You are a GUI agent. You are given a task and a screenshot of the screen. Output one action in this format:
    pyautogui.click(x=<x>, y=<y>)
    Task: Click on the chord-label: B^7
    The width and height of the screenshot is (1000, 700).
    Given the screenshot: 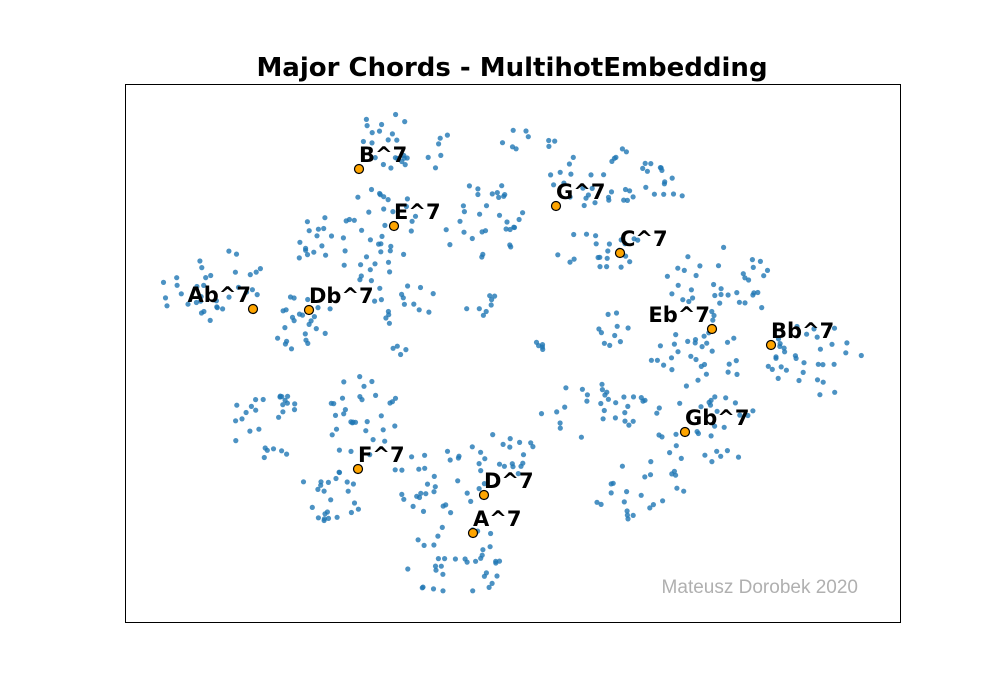 What is the action you would take?
    pyautogui.click(x=383, y=155)
    